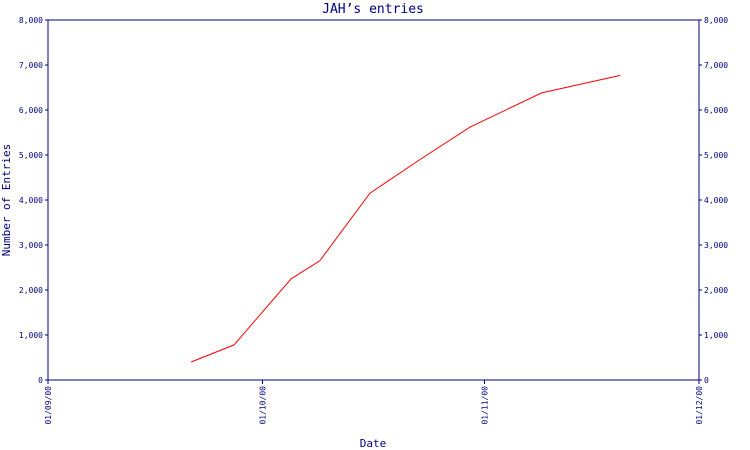  What do you see at coordinates (48, 405) in the screenshot?
I see `x-tick-label: 01/09/00` at bounding box center [48, 405].